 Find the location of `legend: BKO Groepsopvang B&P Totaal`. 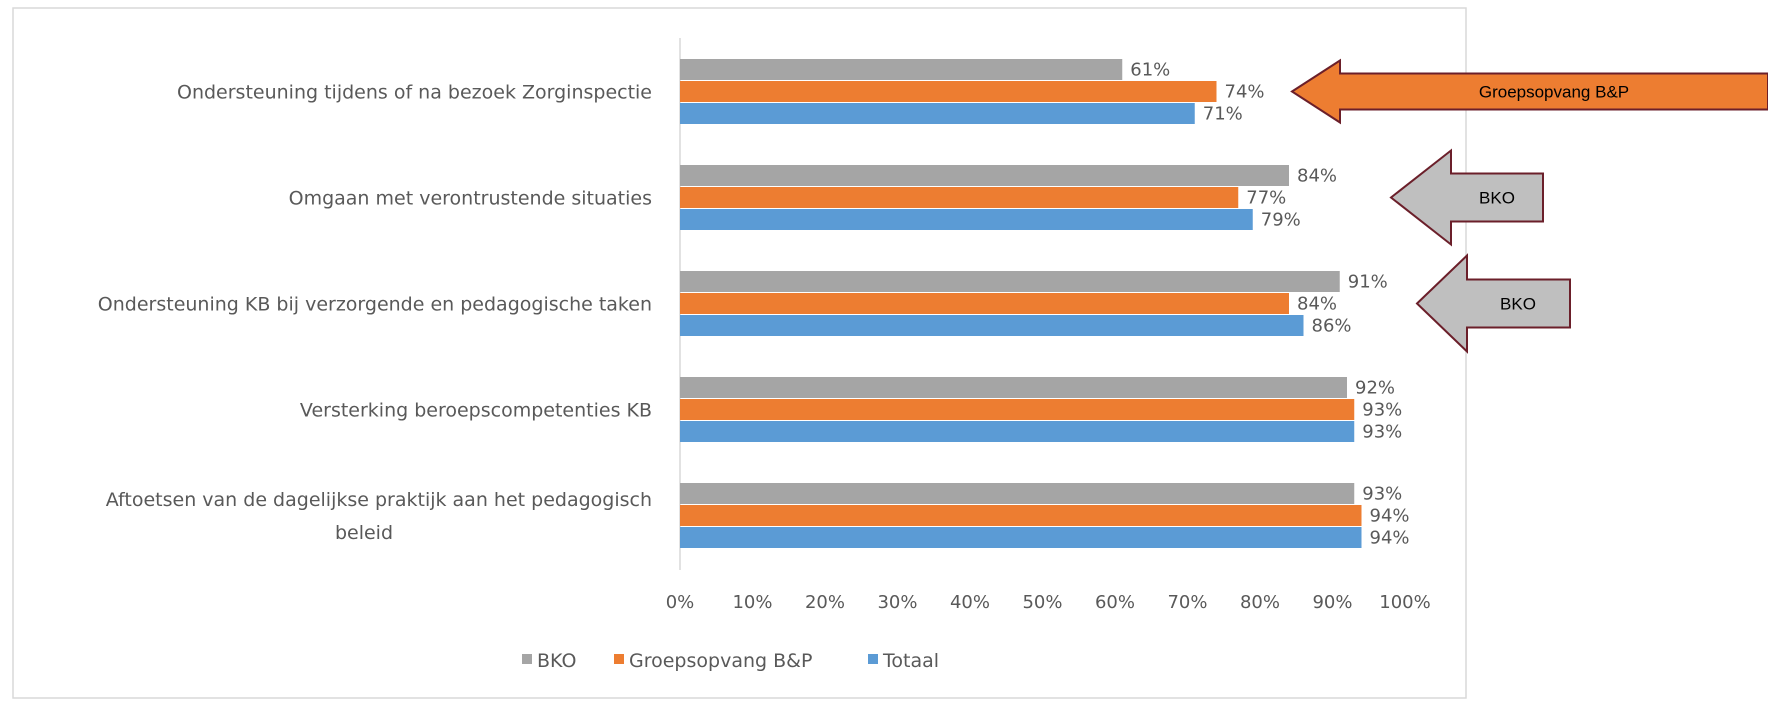

legend: BKO Groepsopvang B&P Totaal is located at coordinates (730, 661).